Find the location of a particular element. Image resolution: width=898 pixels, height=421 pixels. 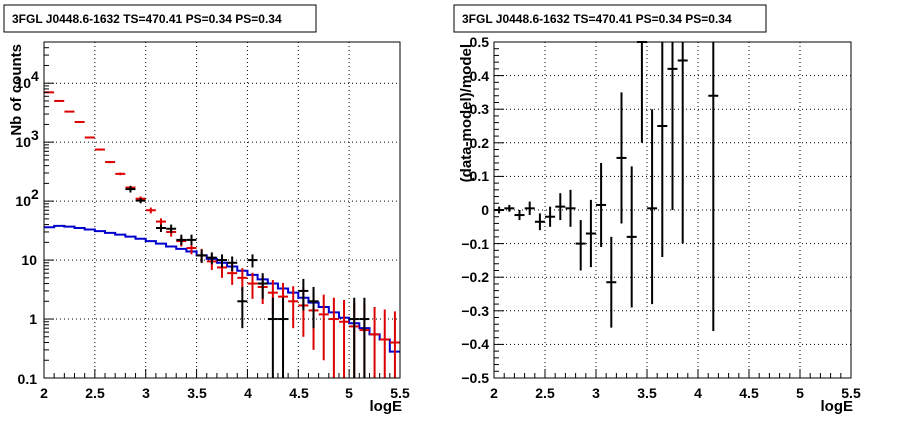

left-x-axis-title: logE is located at coordinates (386, 406).